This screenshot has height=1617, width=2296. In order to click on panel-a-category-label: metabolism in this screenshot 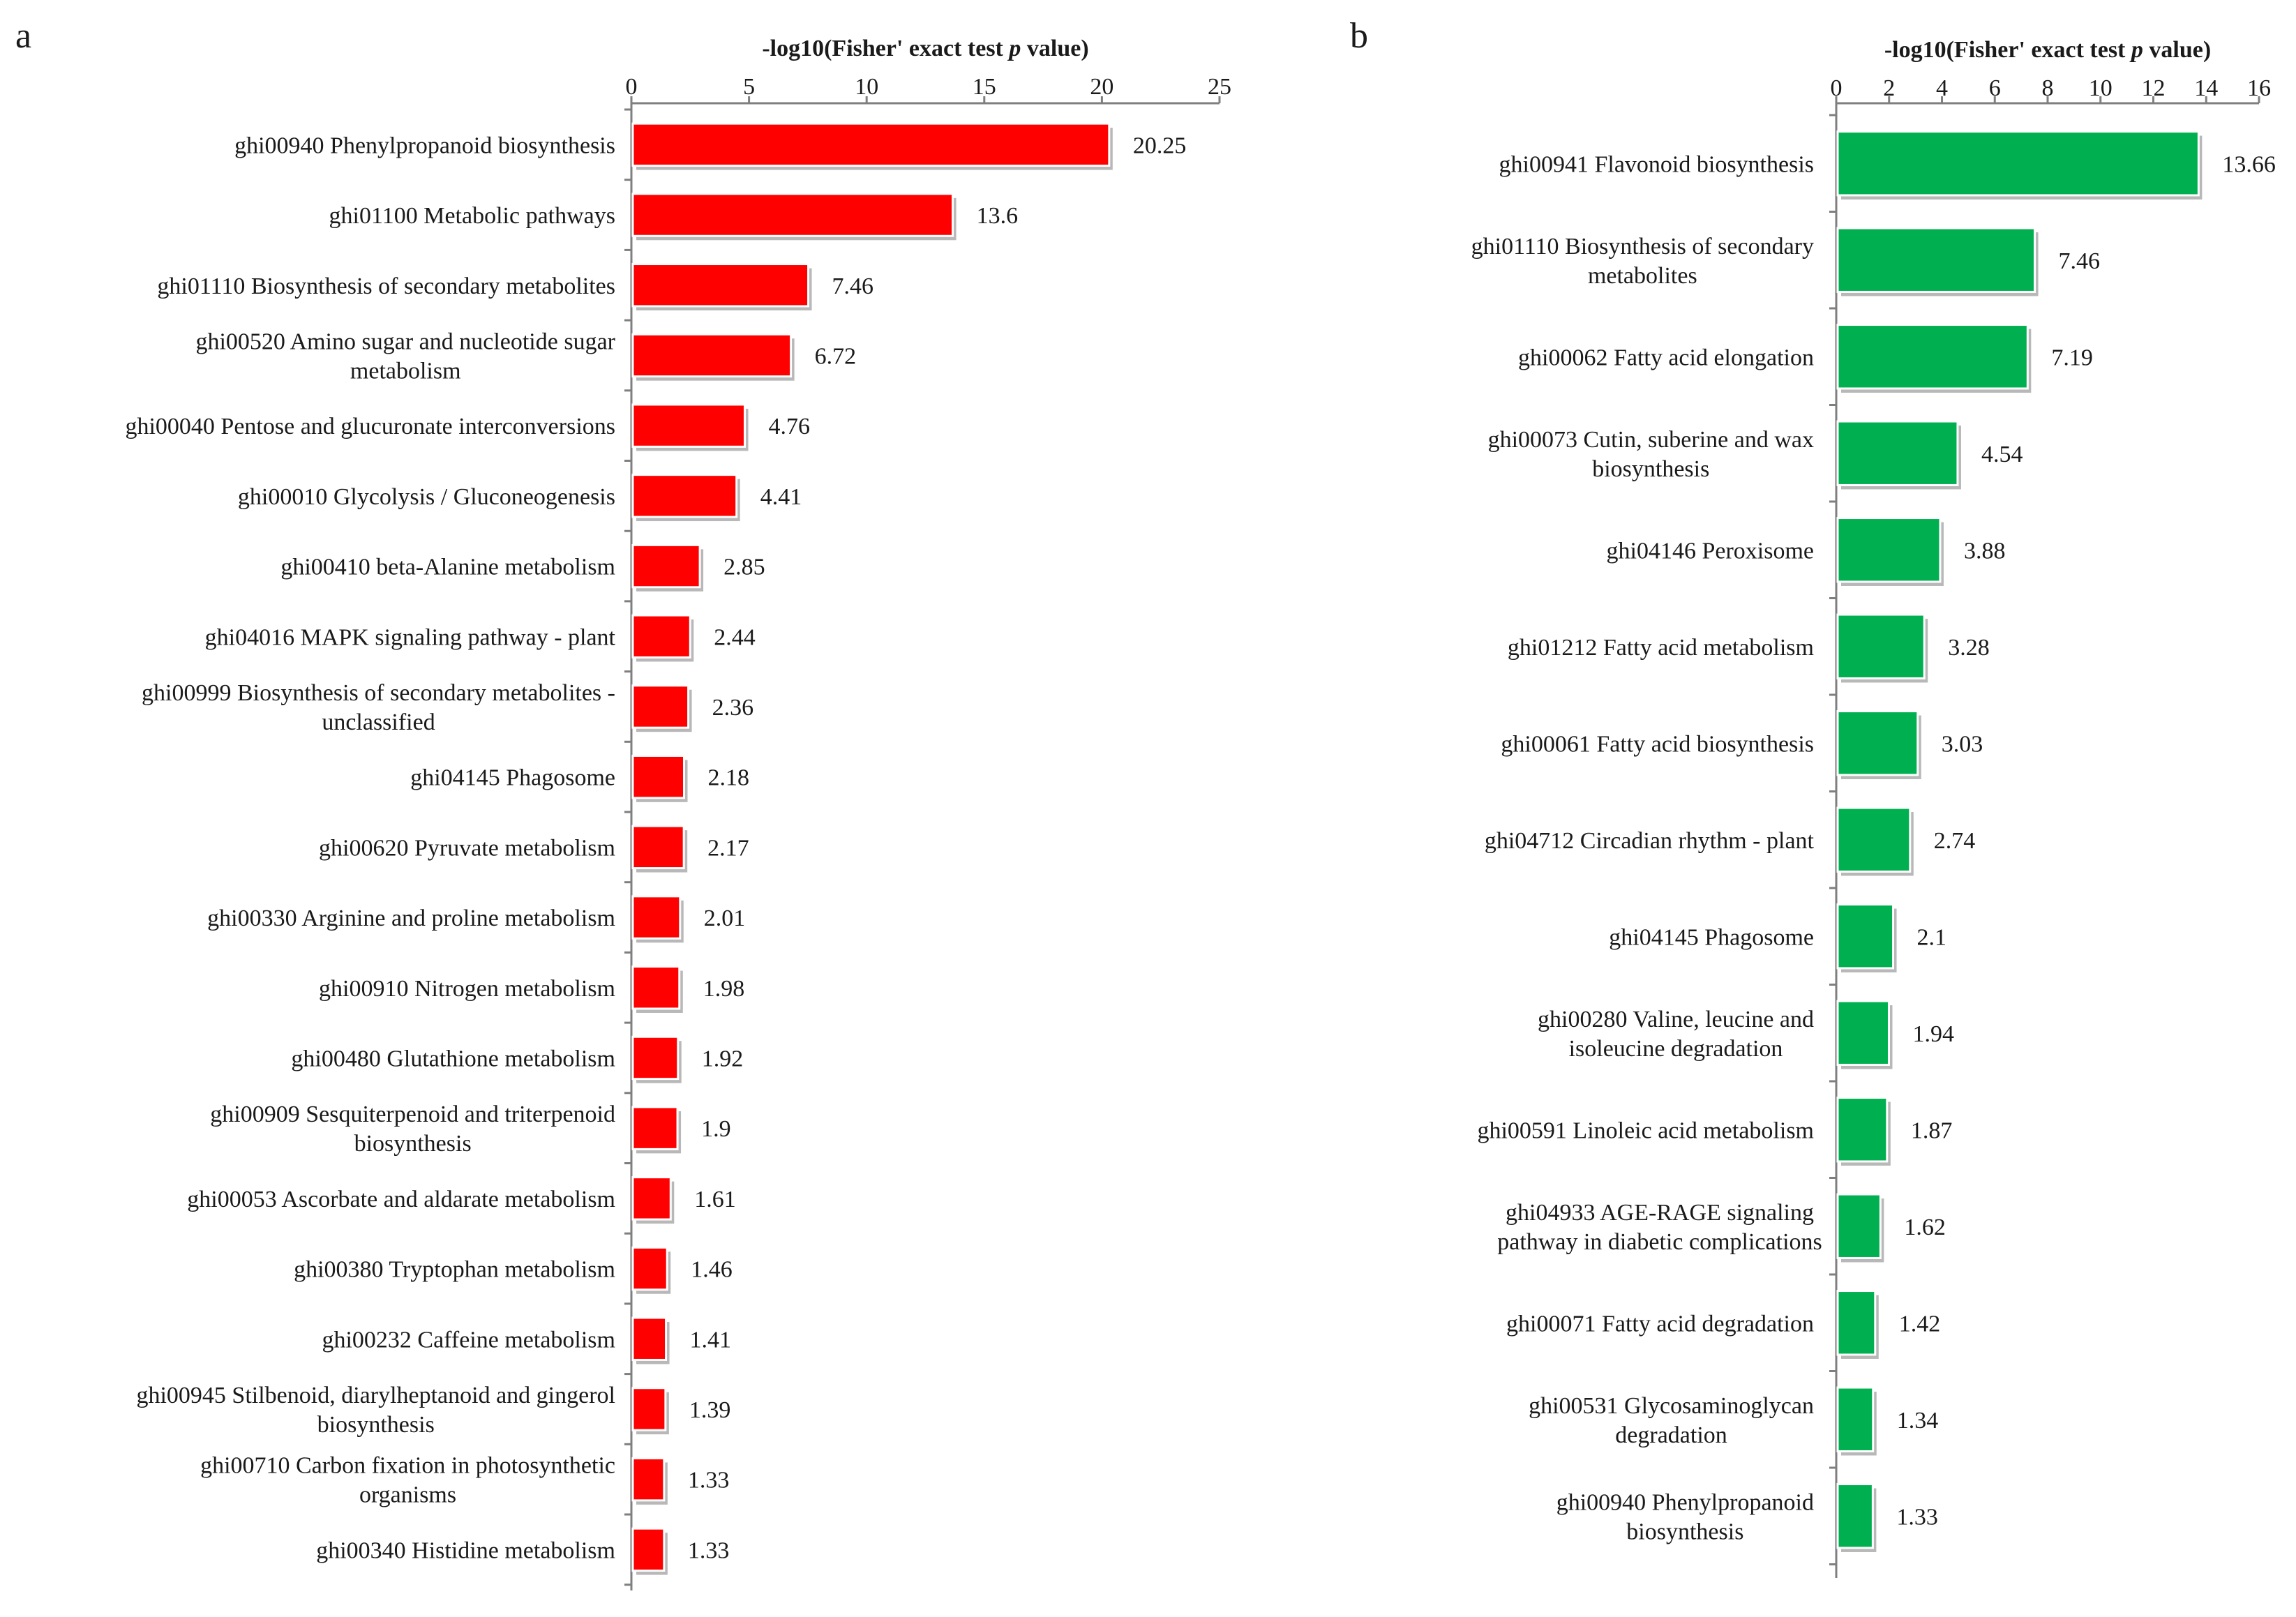, I will do `click(405, 371)`.